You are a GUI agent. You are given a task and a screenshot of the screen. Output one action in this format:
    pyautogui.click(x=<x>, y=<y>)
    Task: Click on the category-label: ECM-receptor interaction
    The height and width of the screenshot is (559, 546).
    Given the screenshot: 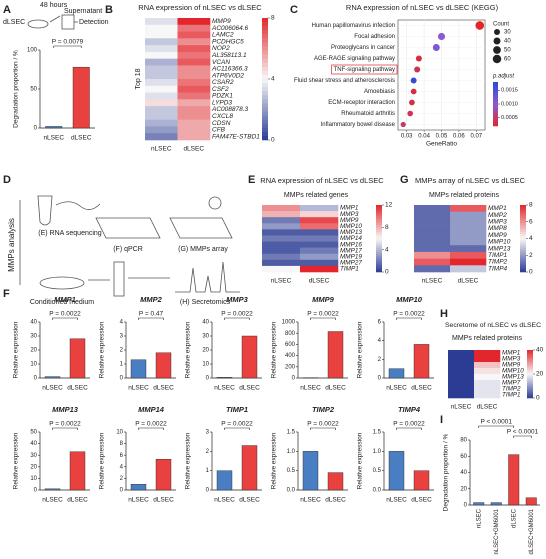 What is the action you would take?
    pyautogui.click(x=361, y=103)
    